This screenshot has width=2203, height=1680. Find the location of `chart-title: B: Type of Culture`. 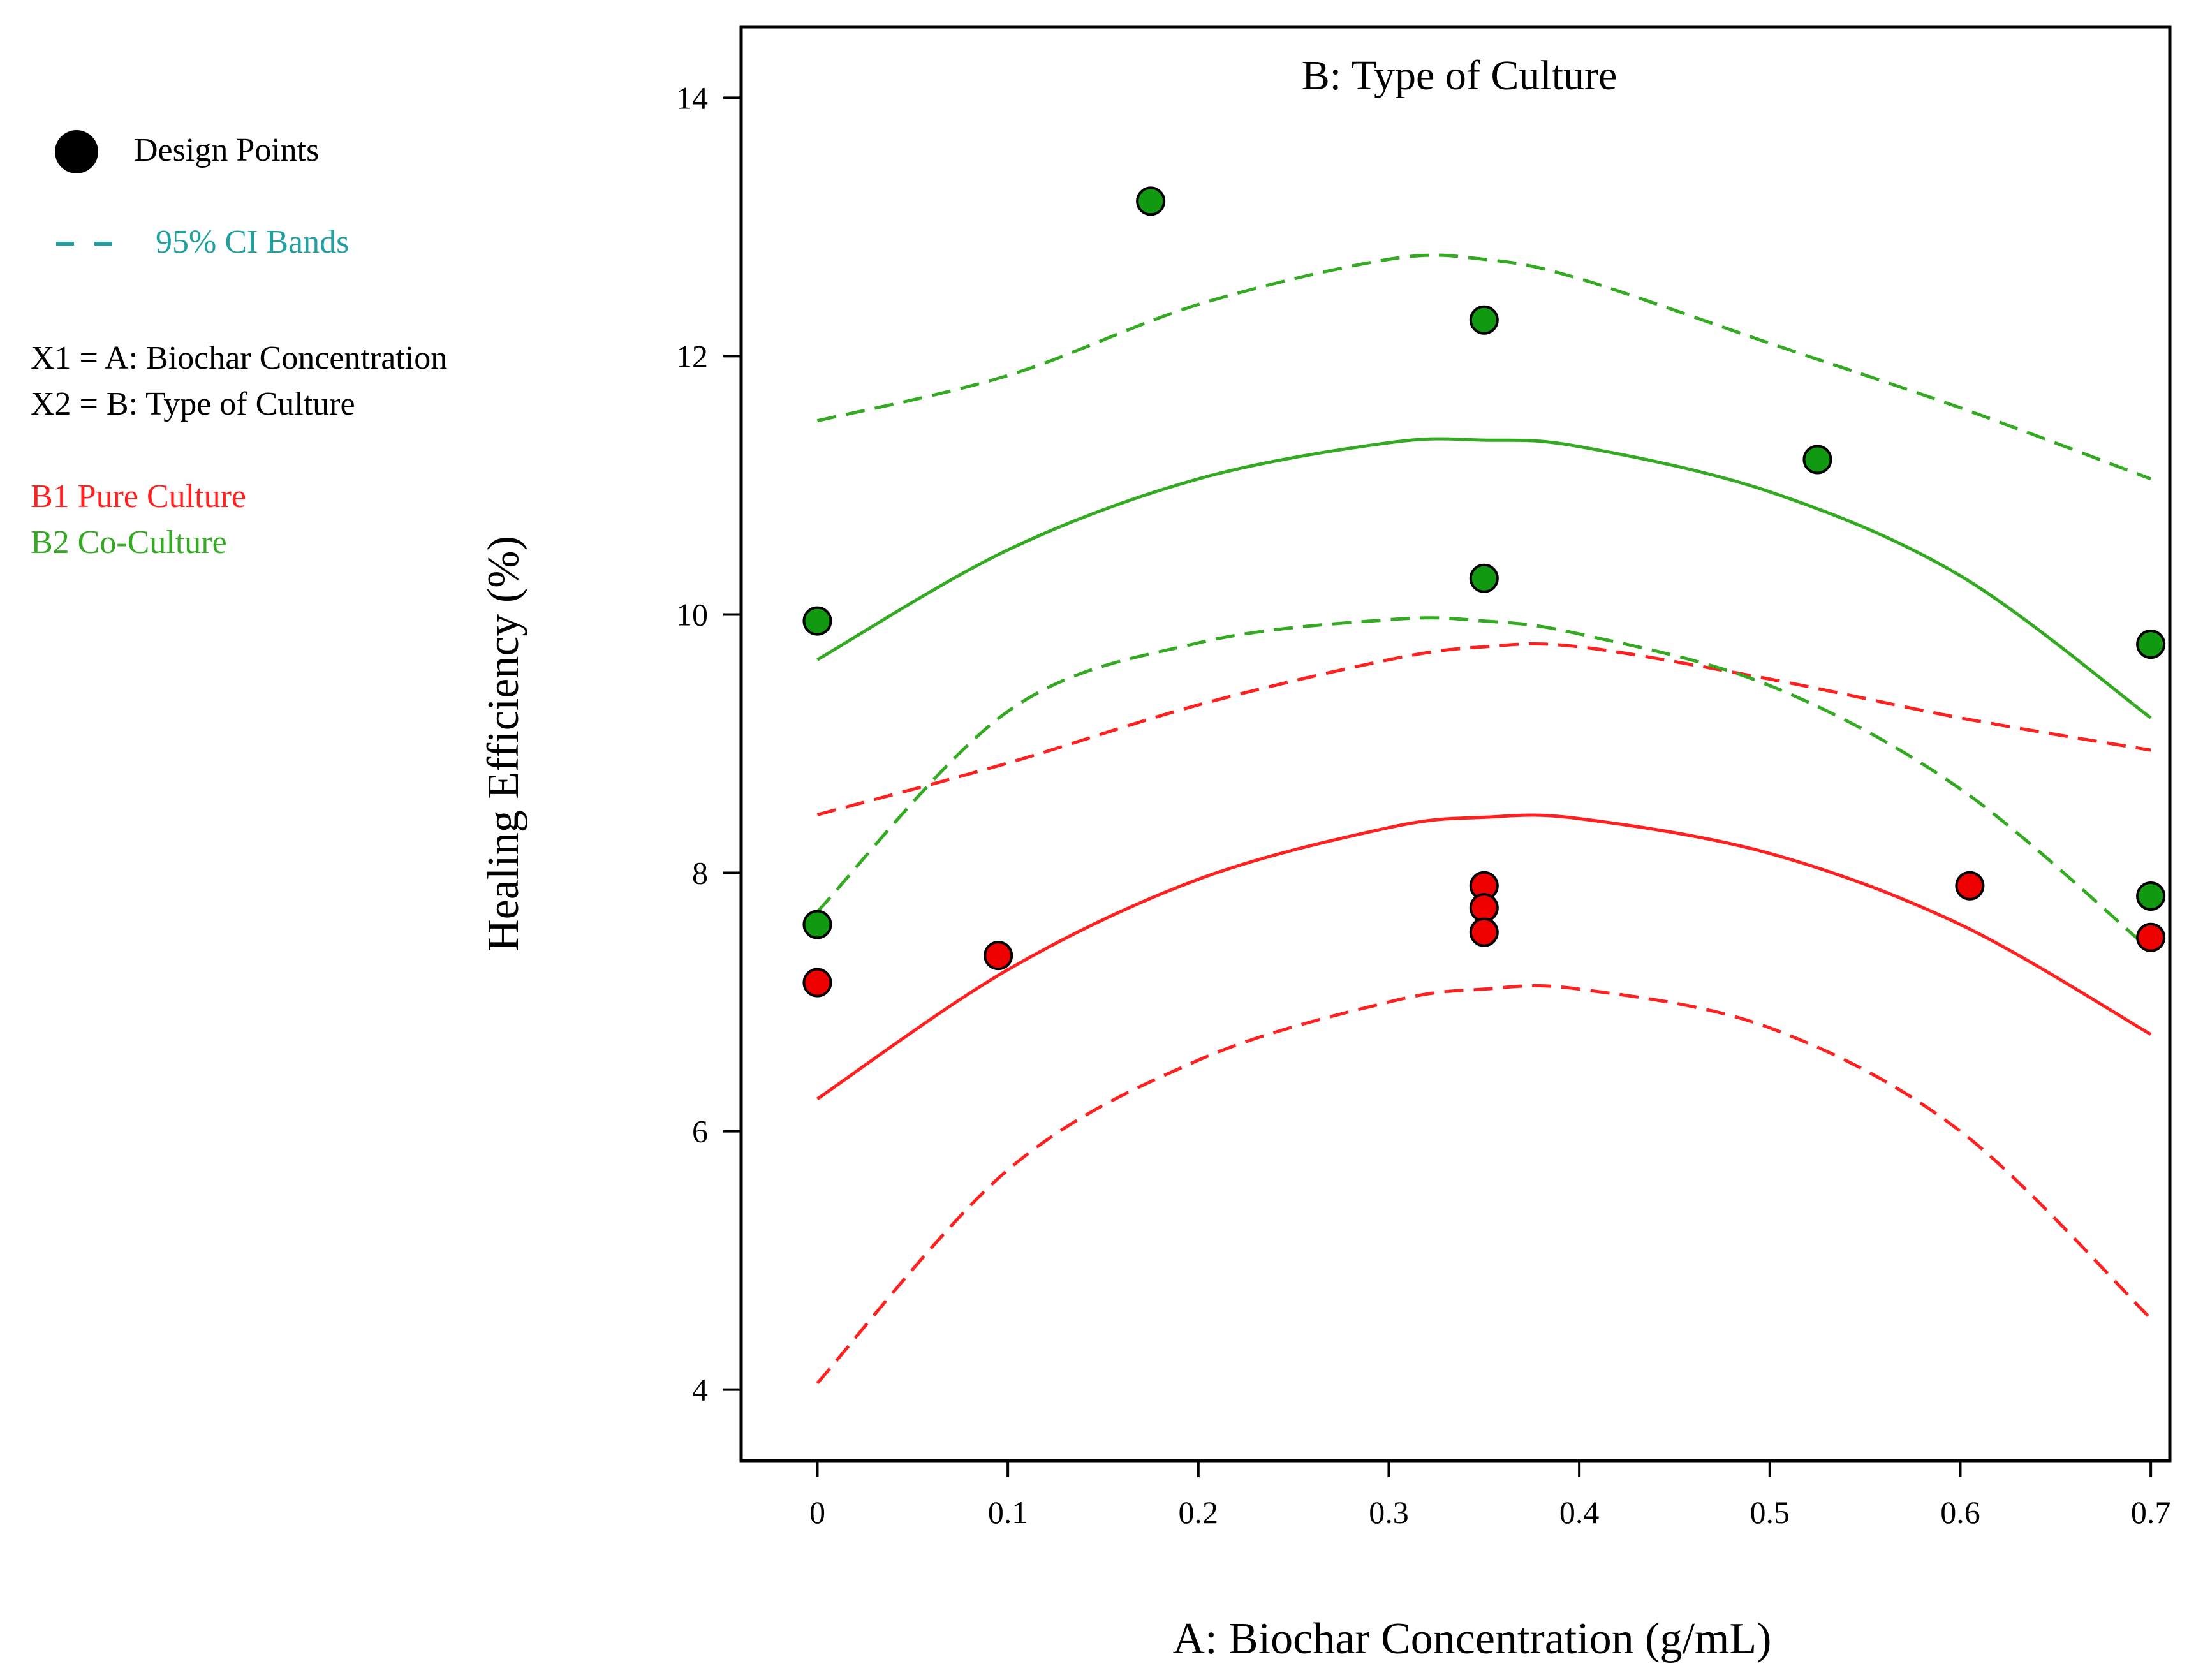

chart-title: B: Type of Culture is located at coordinates (1459, 75).